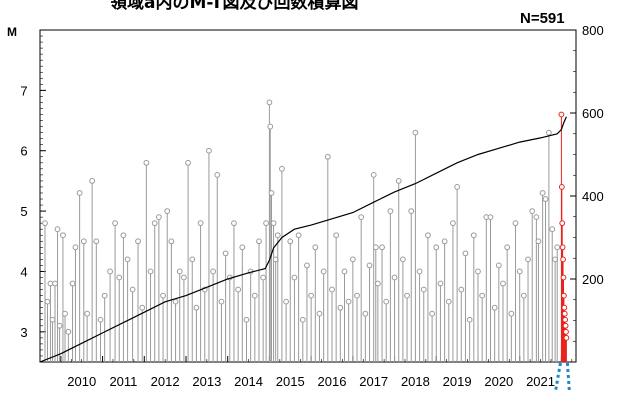  Describe the element at coordinates (81, 381) in the screenshot. I see `x-year-label: 2010` at that location.